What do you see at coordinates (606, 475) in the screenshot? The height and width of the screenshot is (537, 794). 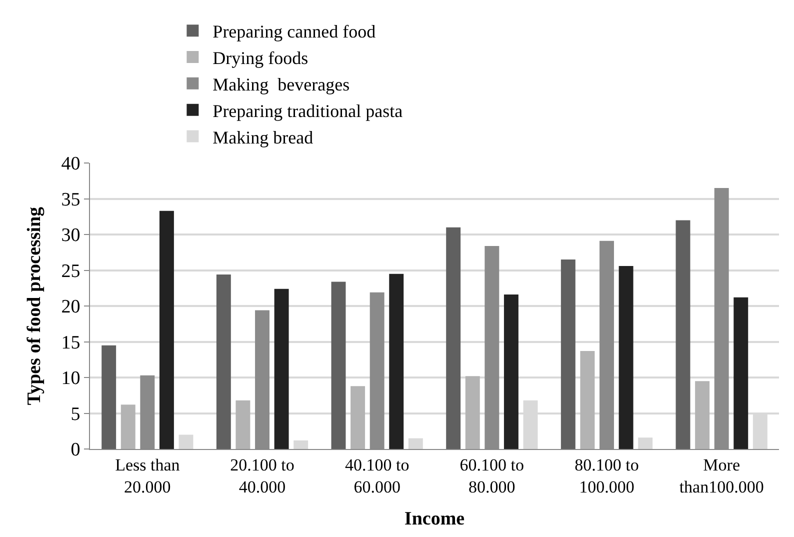 I see `x-tick-label: 80.100 to 100.000` at bounding box center [606, 475].